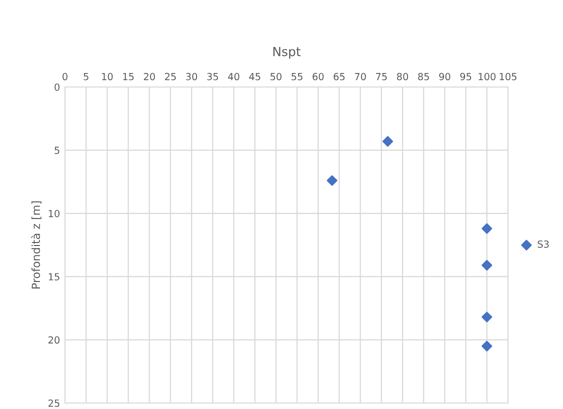 This screenshot has height=409, width=563. What do you see at coordinates (543, 244) in the screenshot?
I see `legend-label: S3` at bounding box center [543, 244].